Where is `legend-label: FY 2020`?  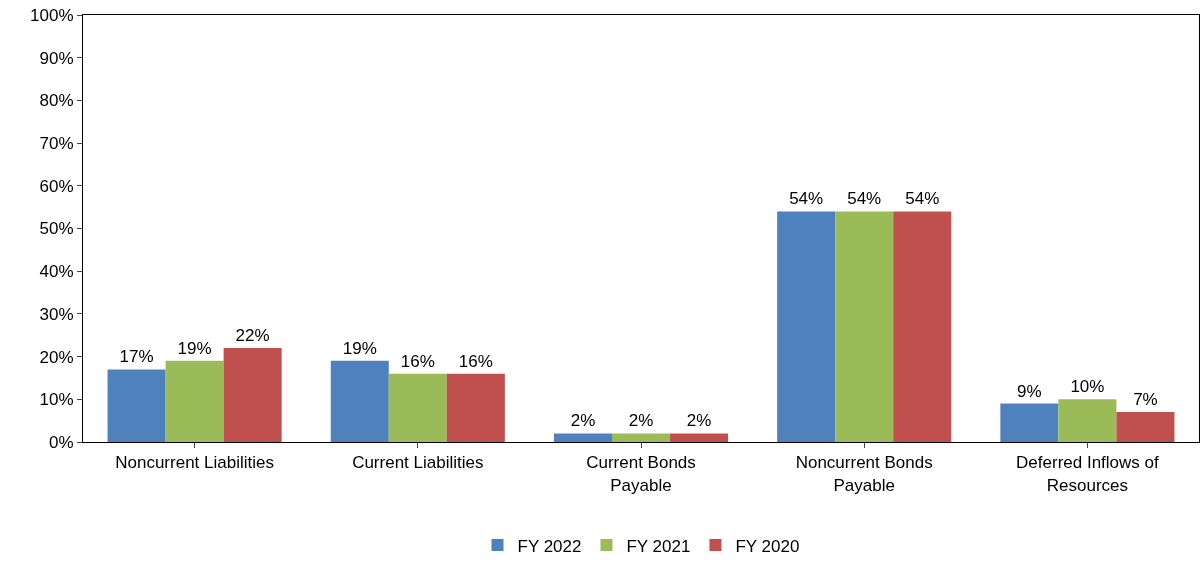 legend-label: FY 2020 is located at coordinates (767, 546).